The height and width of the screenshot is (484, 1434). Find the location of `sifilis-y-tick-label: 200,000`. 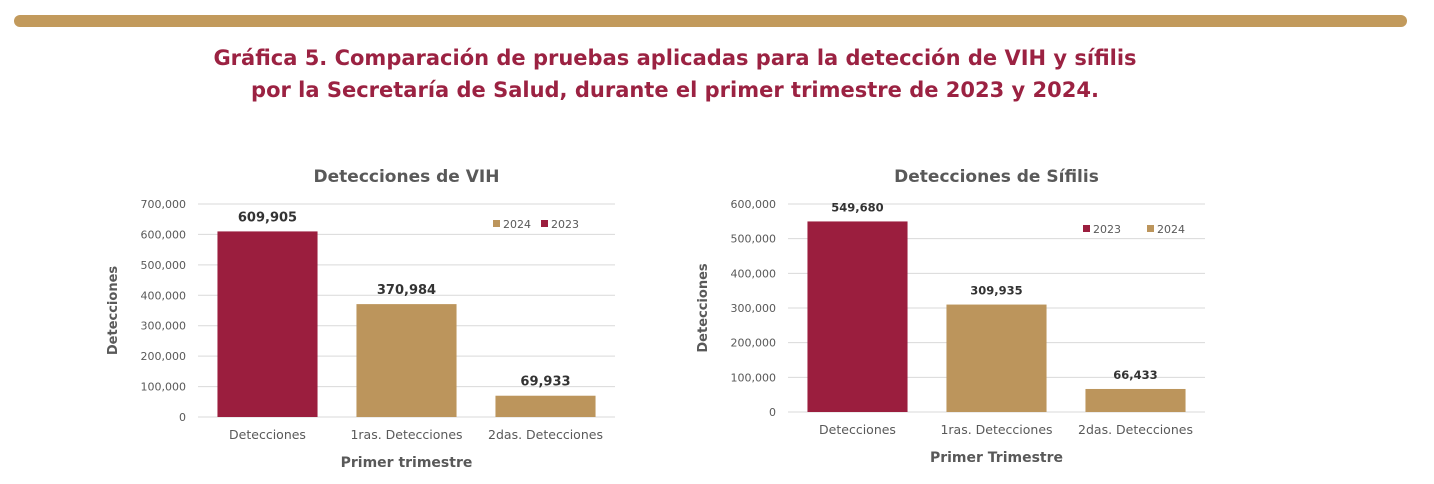

sifilis-y-tick-label: 200,000 is located at coordinates (754, 343).